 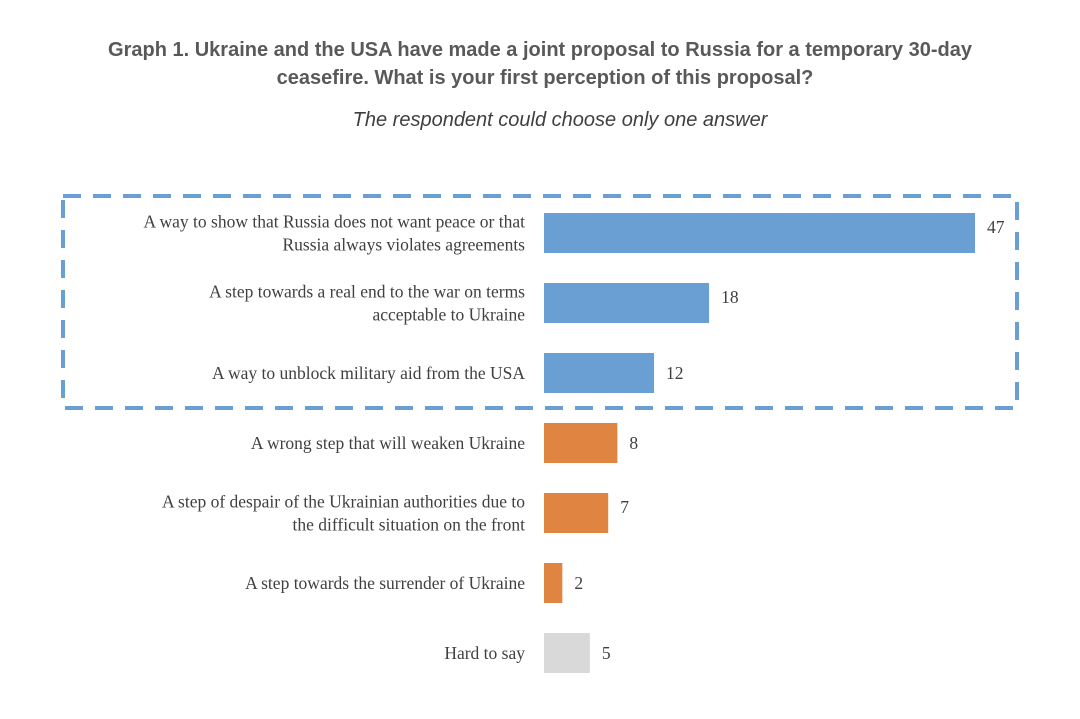 I want to click on category-label-6: A step towards the surrender of Ukraine, so click(x=385, y=583).